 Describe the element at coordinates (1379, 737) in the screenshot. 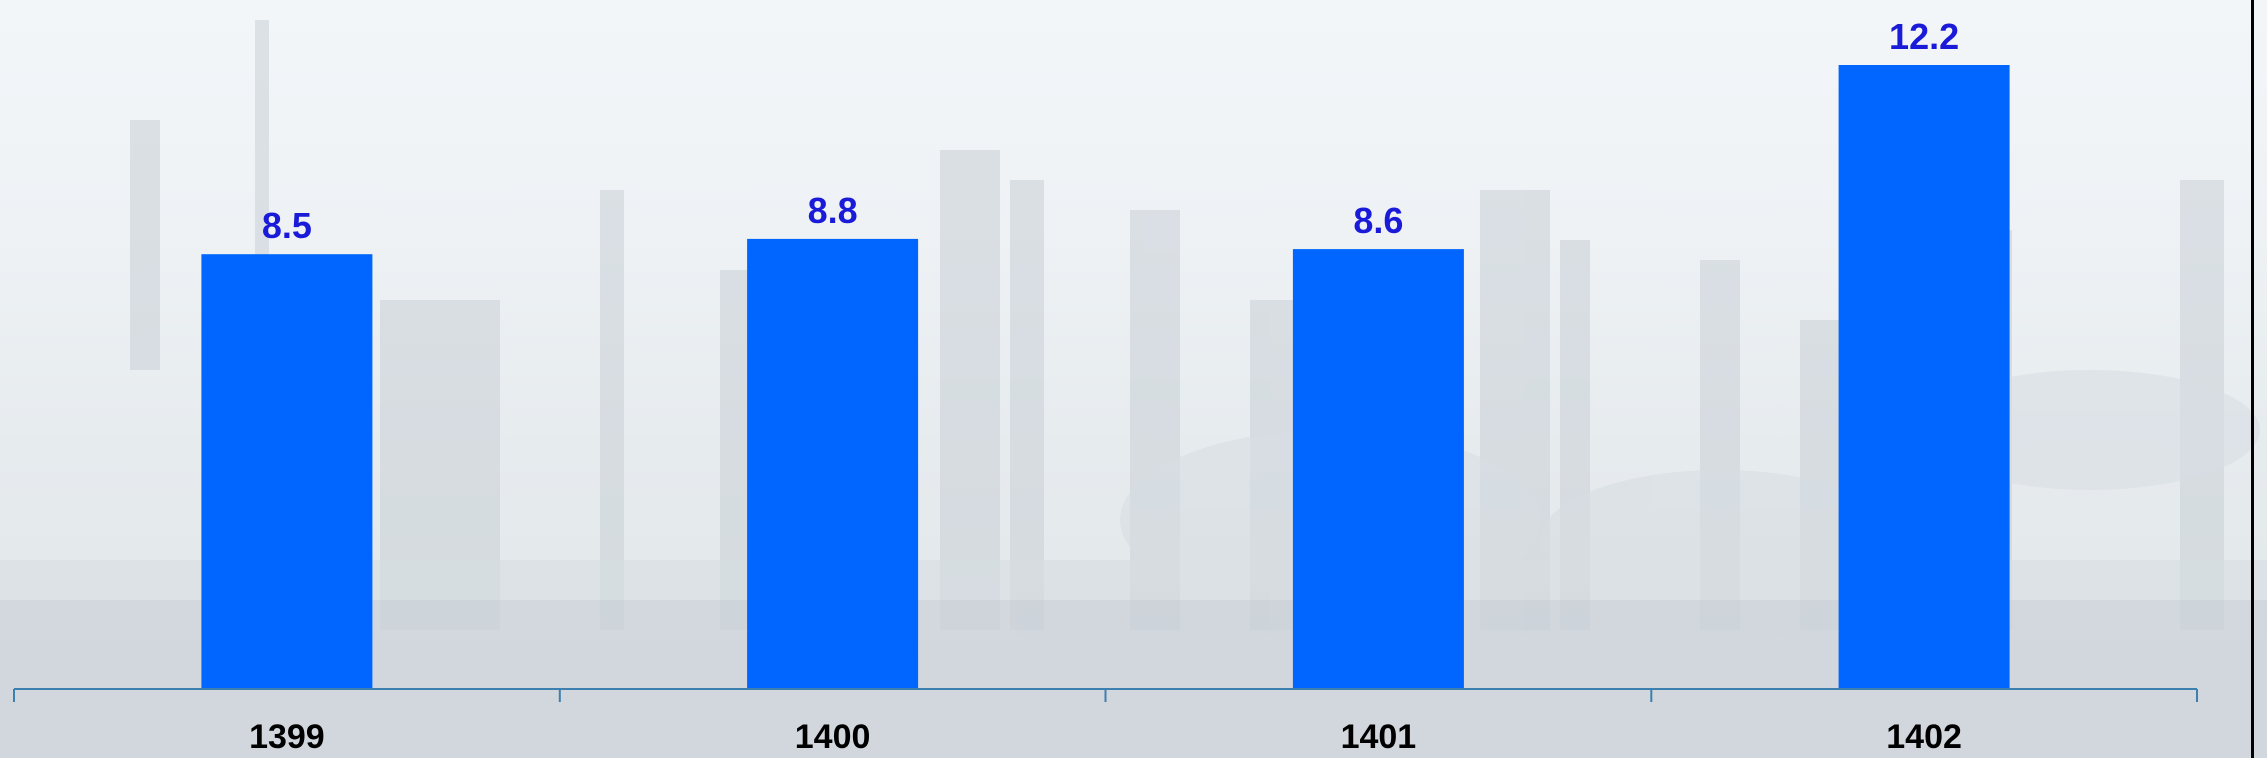

I see `x-tick-label-1401: 1401` at that location.